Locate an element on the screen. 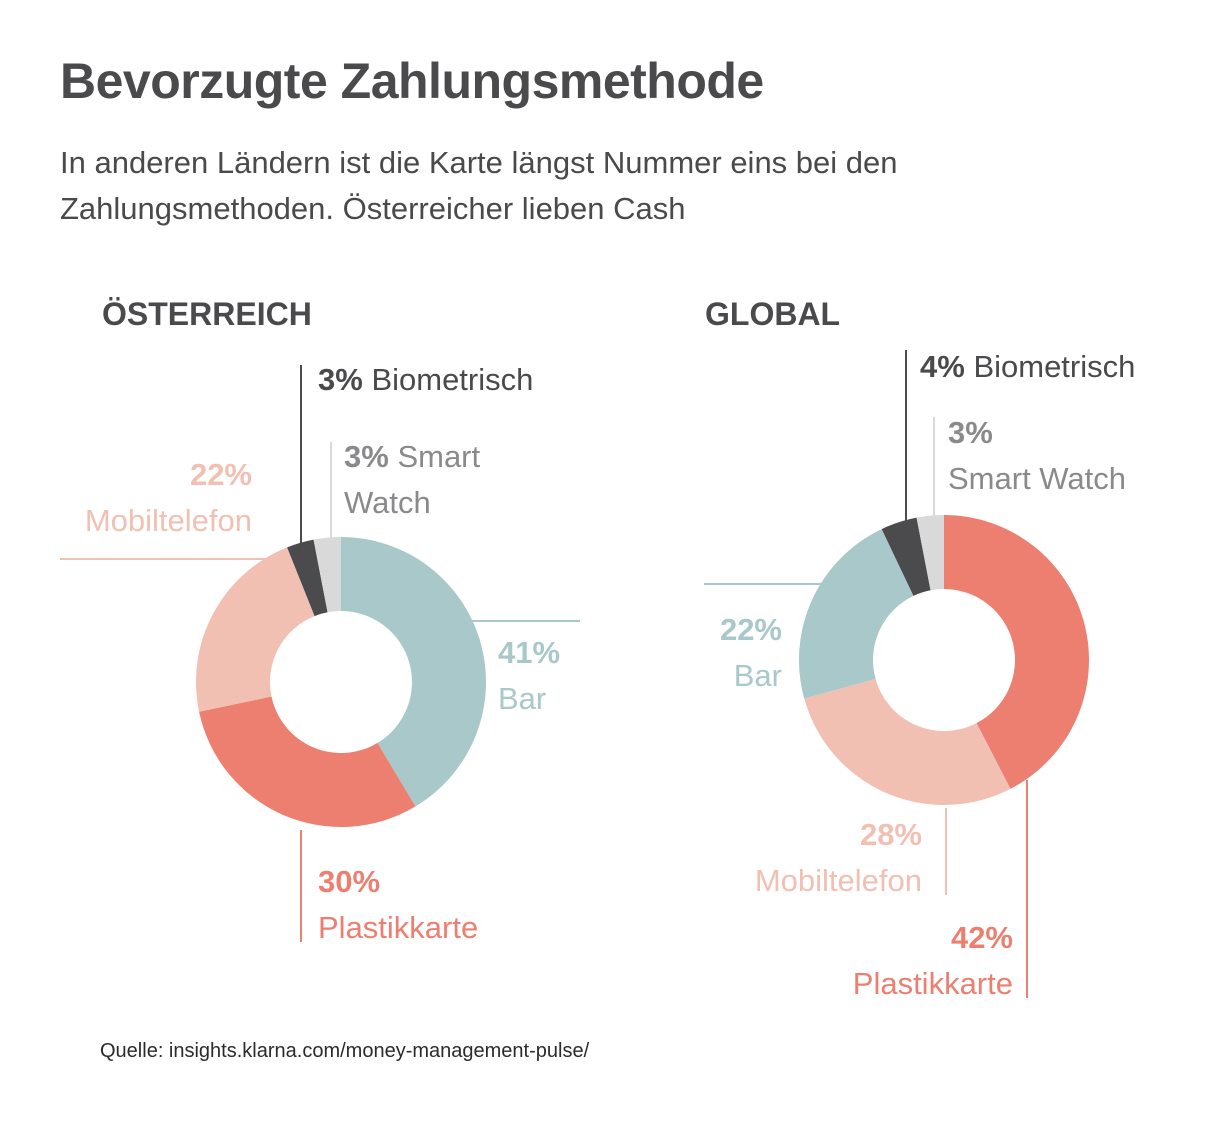  gl-slice-bar is located at coordinates (856, 614).